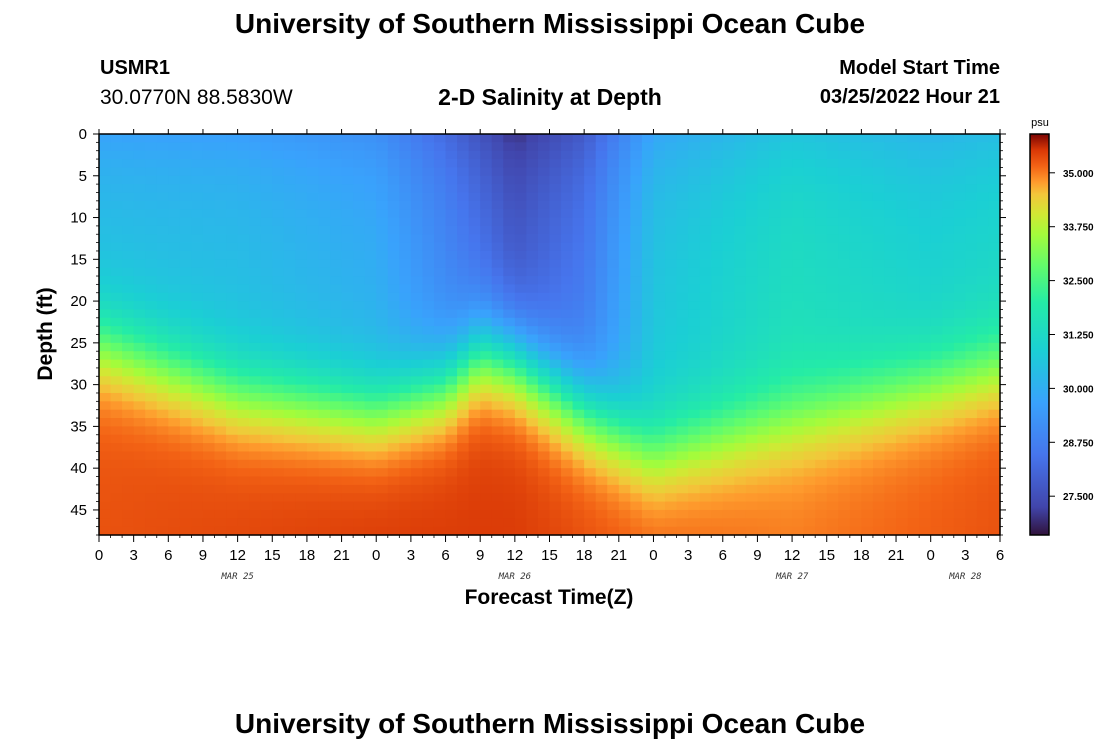 The image size is (1100, 750). What do you see at coordinates (78, 510) in the screenshot?
I see `y-tick-label: 45` at bounding box center [78, 510].